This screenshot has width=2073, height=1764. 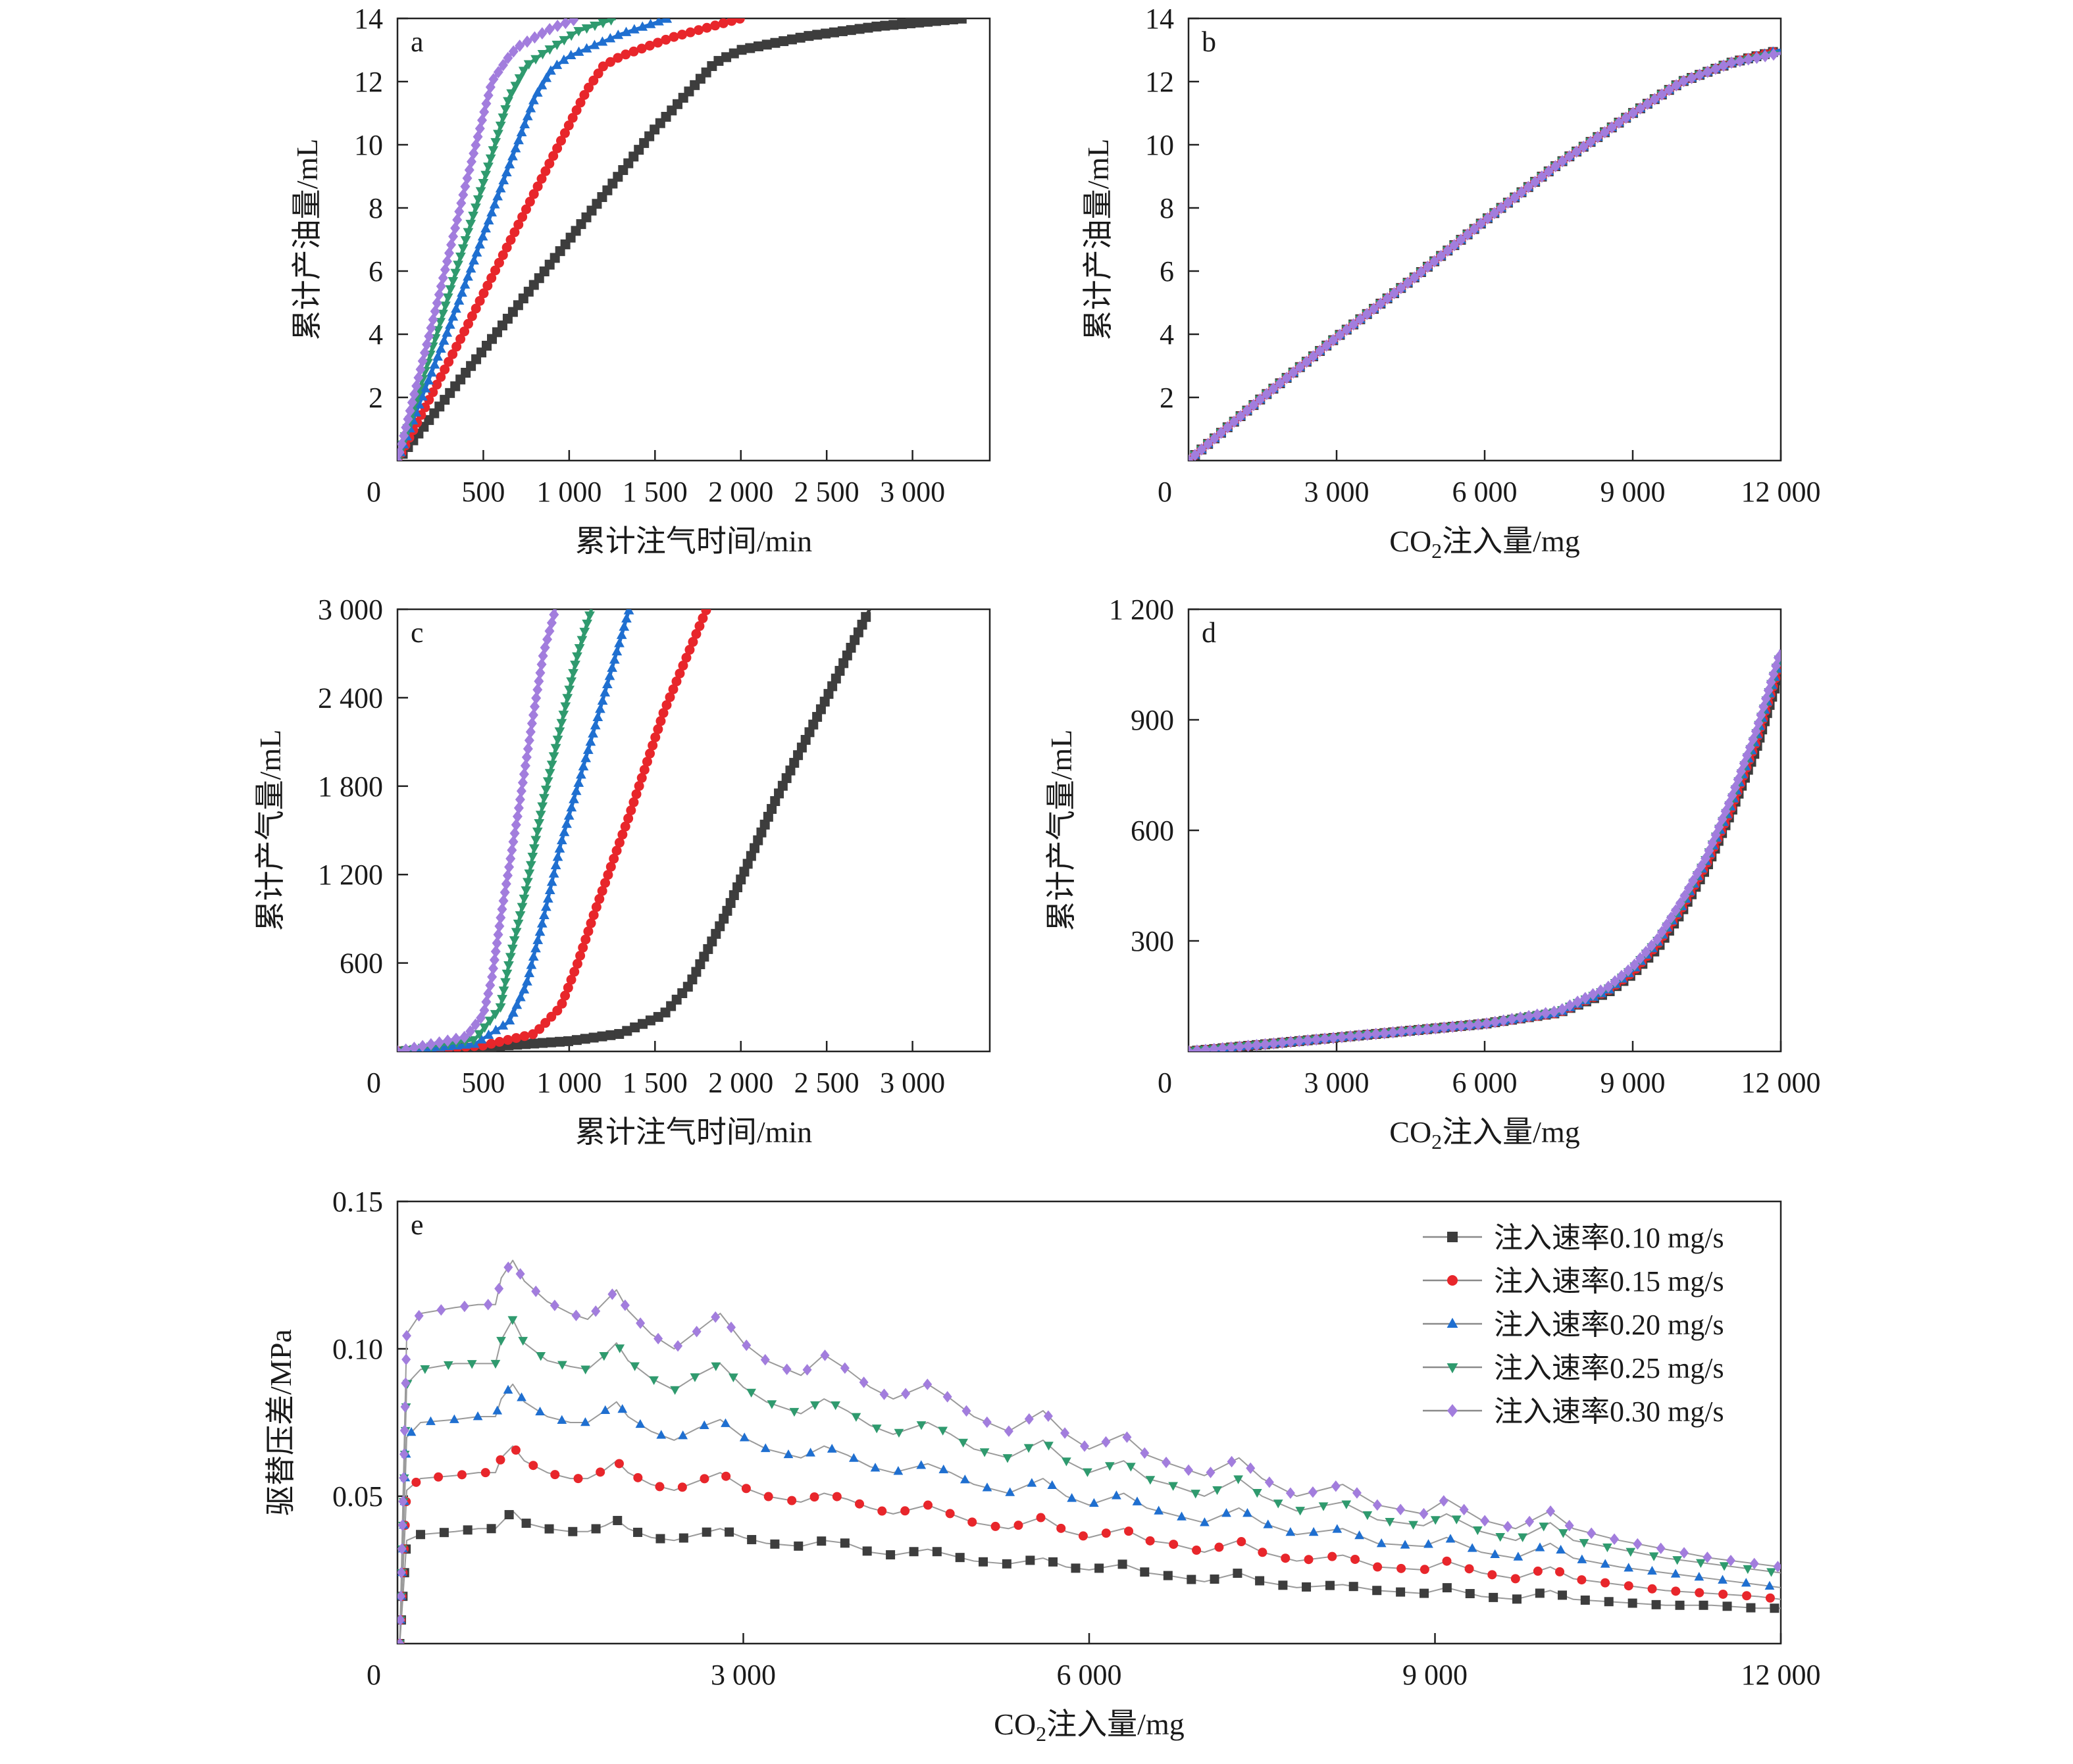 What do you see at coordinates (1167, 334) in the screenshot?
I see `y-tick-label: 4` at bounding box center [1167, 334].